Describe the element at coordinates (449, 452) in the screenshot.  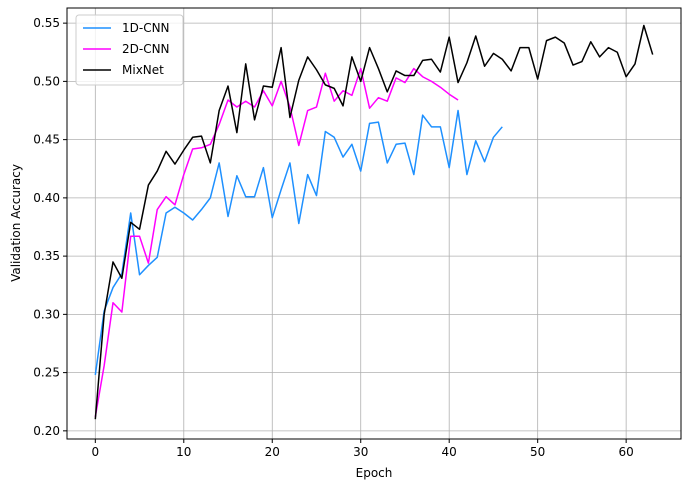
I see `x-tick-label: 40` at that location.